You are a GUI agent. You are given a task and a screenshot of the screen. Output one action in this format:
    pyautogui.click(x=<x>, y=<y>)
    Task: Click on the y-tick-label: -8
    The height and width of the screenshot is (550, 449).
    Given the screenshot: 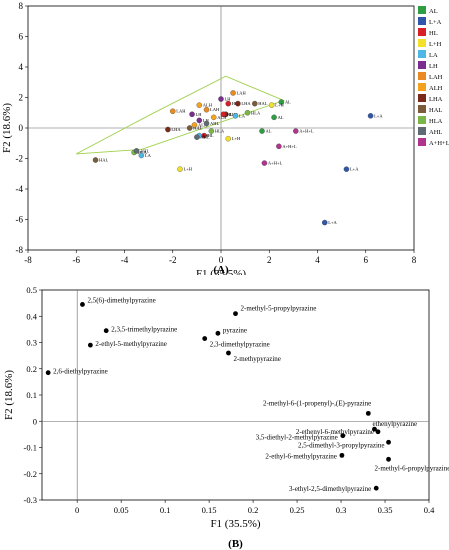 What is the action you would take?
    pyautogui.click(x=20, y=250)
    